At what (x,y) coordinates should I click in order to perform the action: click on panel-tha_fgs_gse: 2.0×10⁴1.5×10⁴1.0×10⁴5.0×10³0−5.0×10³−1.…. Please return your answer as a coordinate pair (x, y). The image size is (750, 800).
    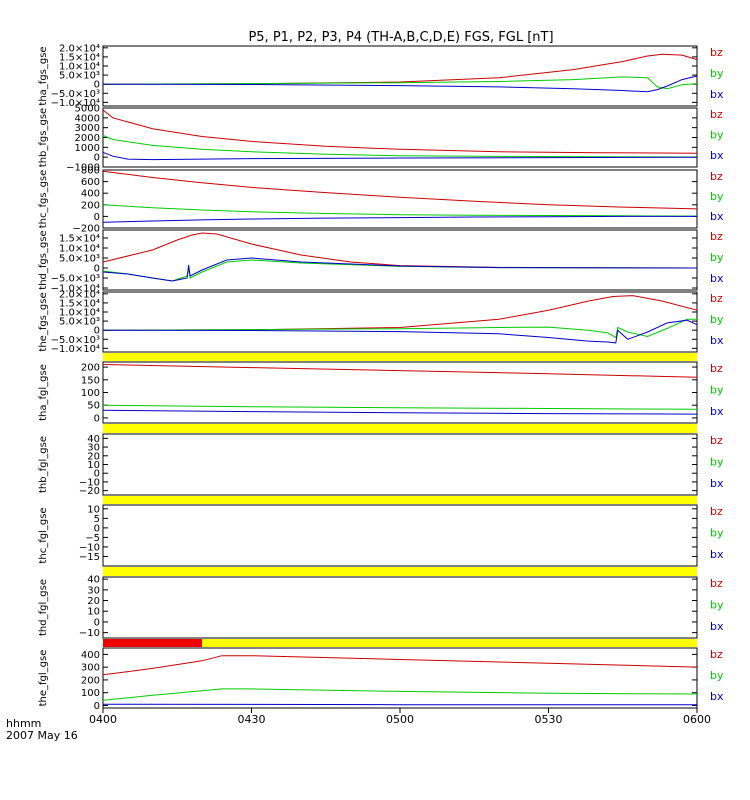
    Looking at the image, I should click on (381, 76).